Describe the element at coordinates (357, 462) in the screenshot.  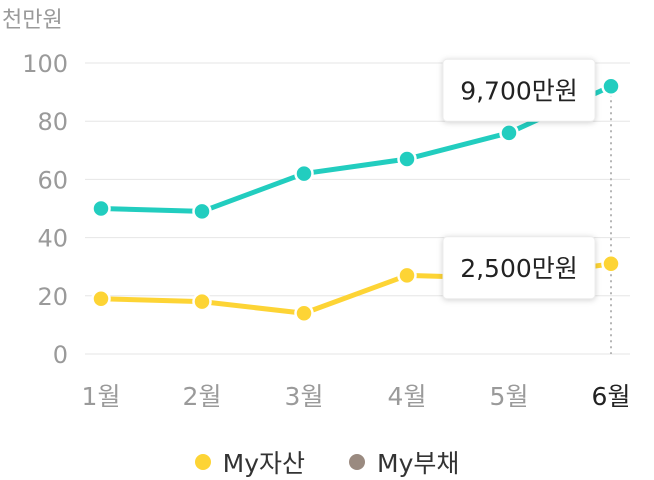
I see `legend-liabilities-dot` at that location.